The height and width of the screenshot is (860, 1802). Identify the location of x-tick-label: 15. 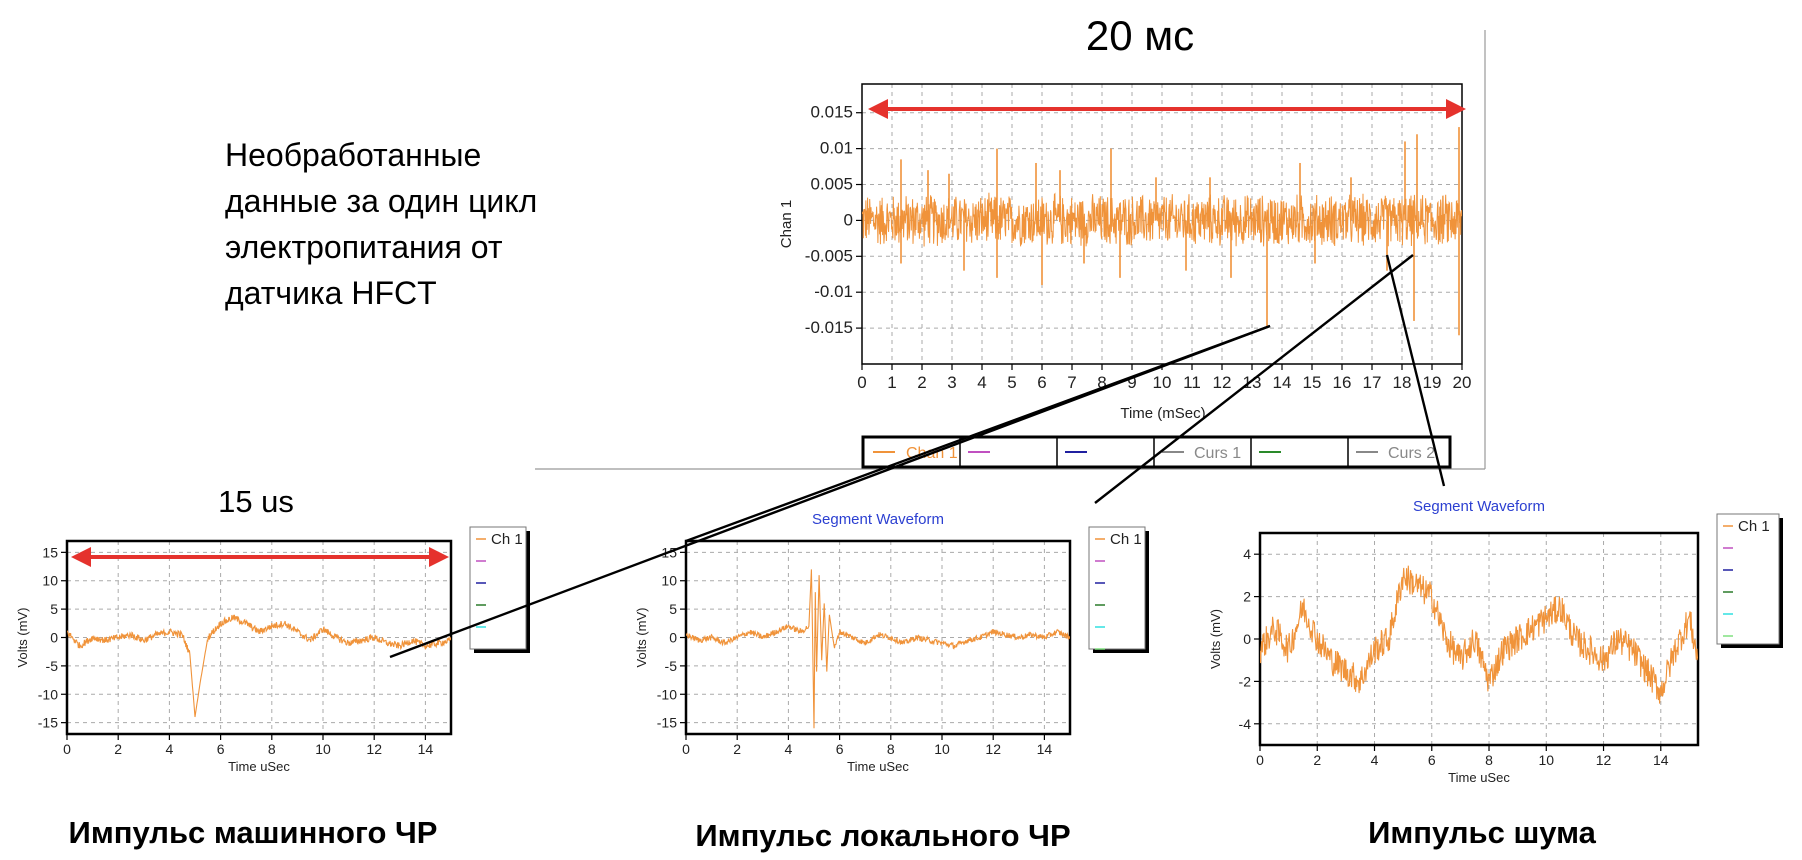
(1312, 382).